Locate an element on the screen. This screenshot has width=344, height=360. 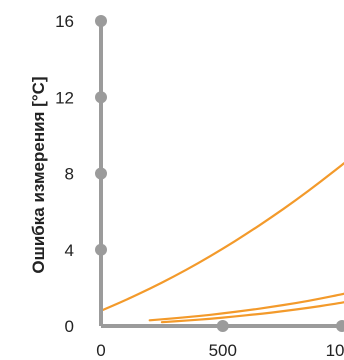
x-tick-label: 0 is located at coordinates (100, 350).